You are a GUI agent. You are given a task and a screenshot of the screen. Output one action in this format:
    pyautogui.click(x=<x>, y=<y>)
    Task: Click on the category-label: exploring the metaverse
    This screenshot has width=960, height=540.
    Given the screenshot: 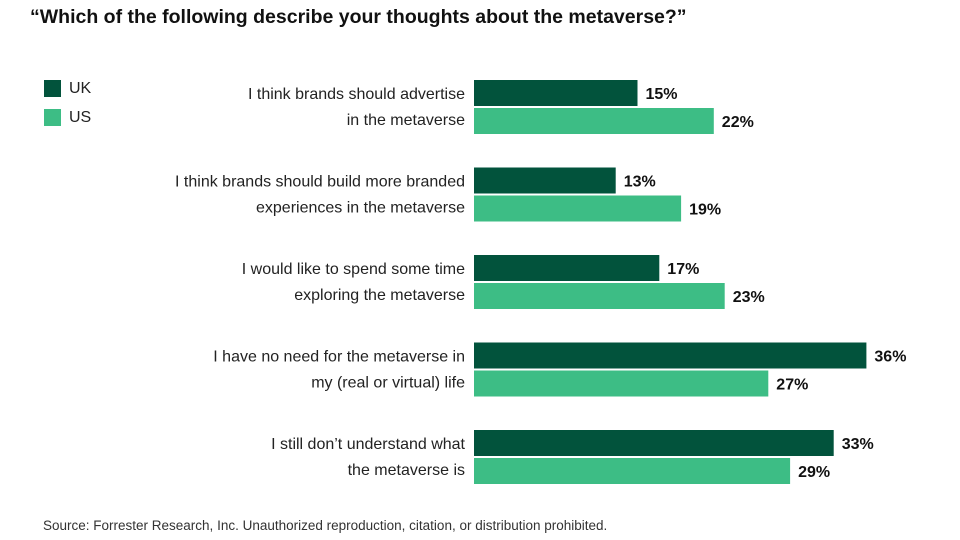 What is the action you would take?
    pyautogui.click(x=379, y=295)
    